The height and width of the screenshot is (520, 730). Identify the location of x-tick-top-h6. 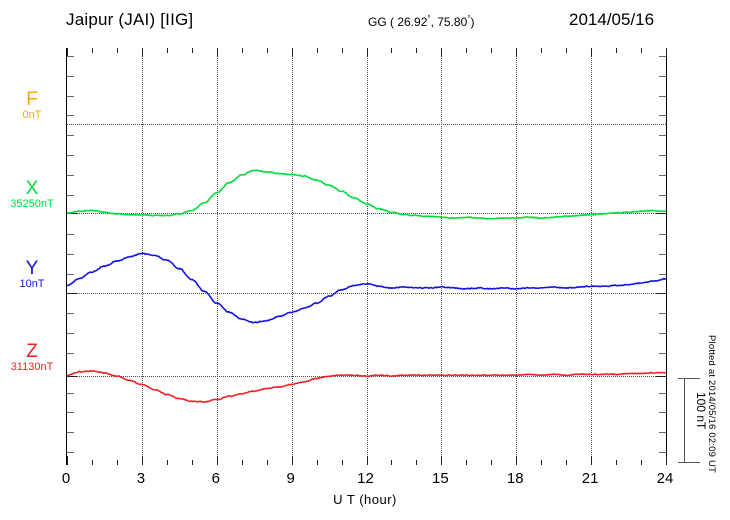
(217, 52).